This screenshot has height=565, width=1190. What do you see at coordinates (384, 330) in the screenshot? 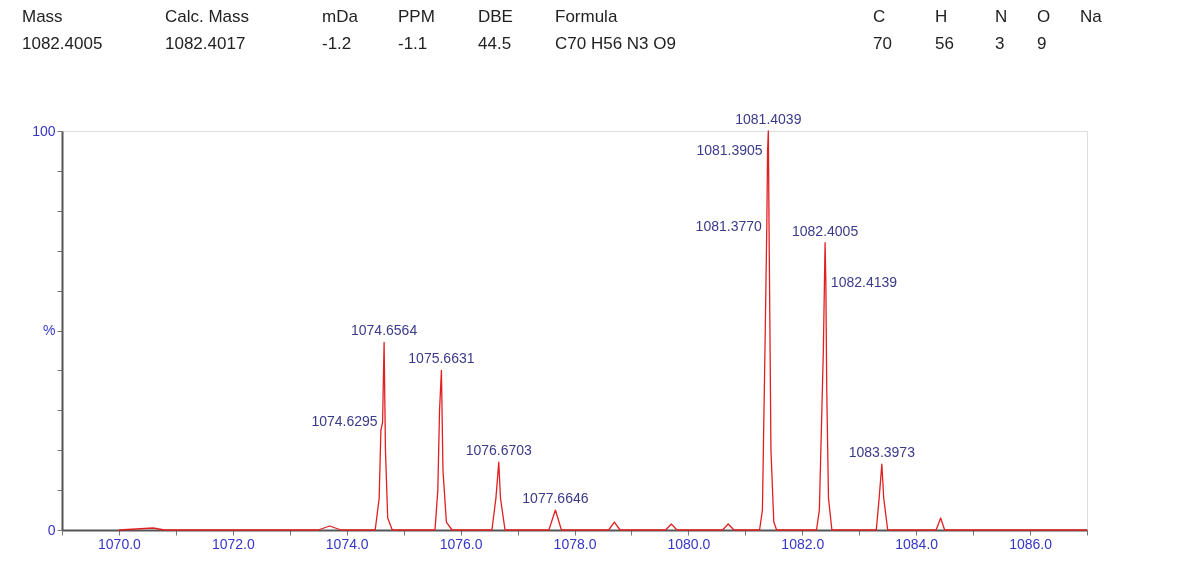
I see `annotation: 1074.6564` at bounding box center [384, 330].